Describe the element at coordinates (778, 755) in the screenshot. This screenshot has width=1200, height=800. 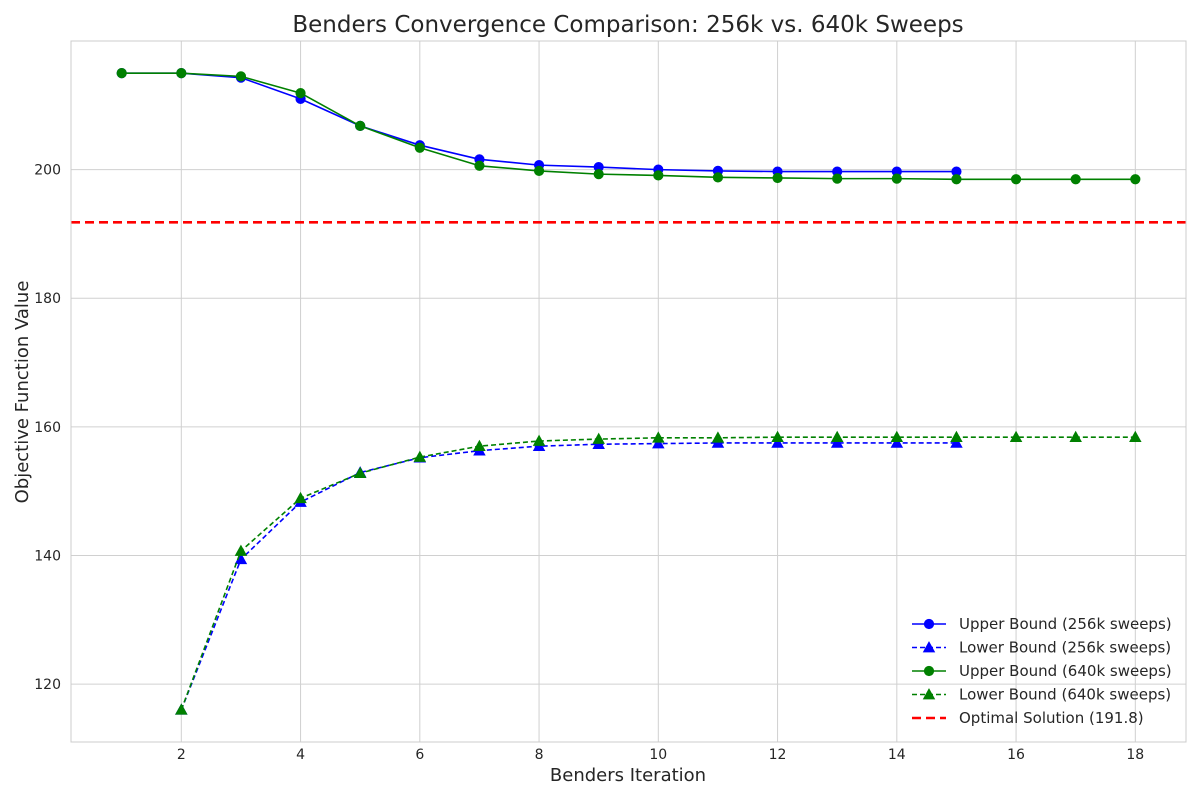
I see `x-tick-label: 12` at that location.